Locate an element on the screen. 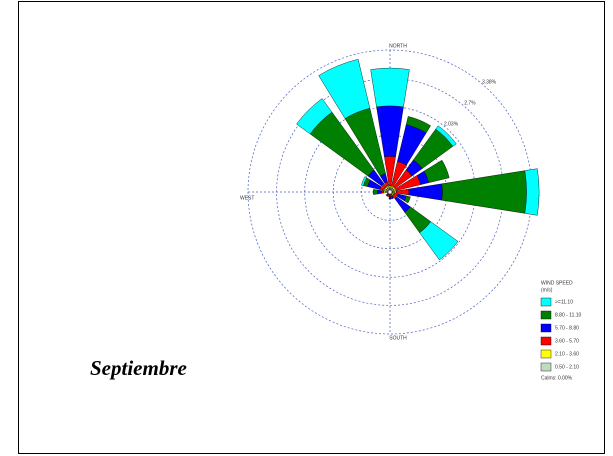 The width and height of the screenshot is (613, 456). calms: Calms: 0.00% is located at coordinates (557, 378).